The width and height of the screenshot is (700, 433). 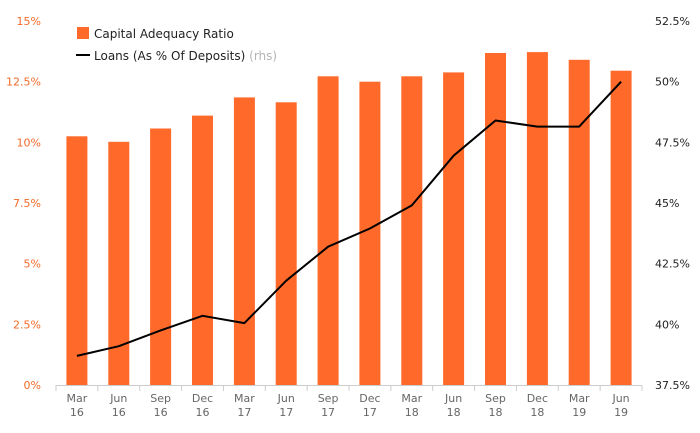 What do you see at coordinates (202, 405) in the screenshot?
I see `x-tick-label: Dec 16` at bounding box center [202, 405].